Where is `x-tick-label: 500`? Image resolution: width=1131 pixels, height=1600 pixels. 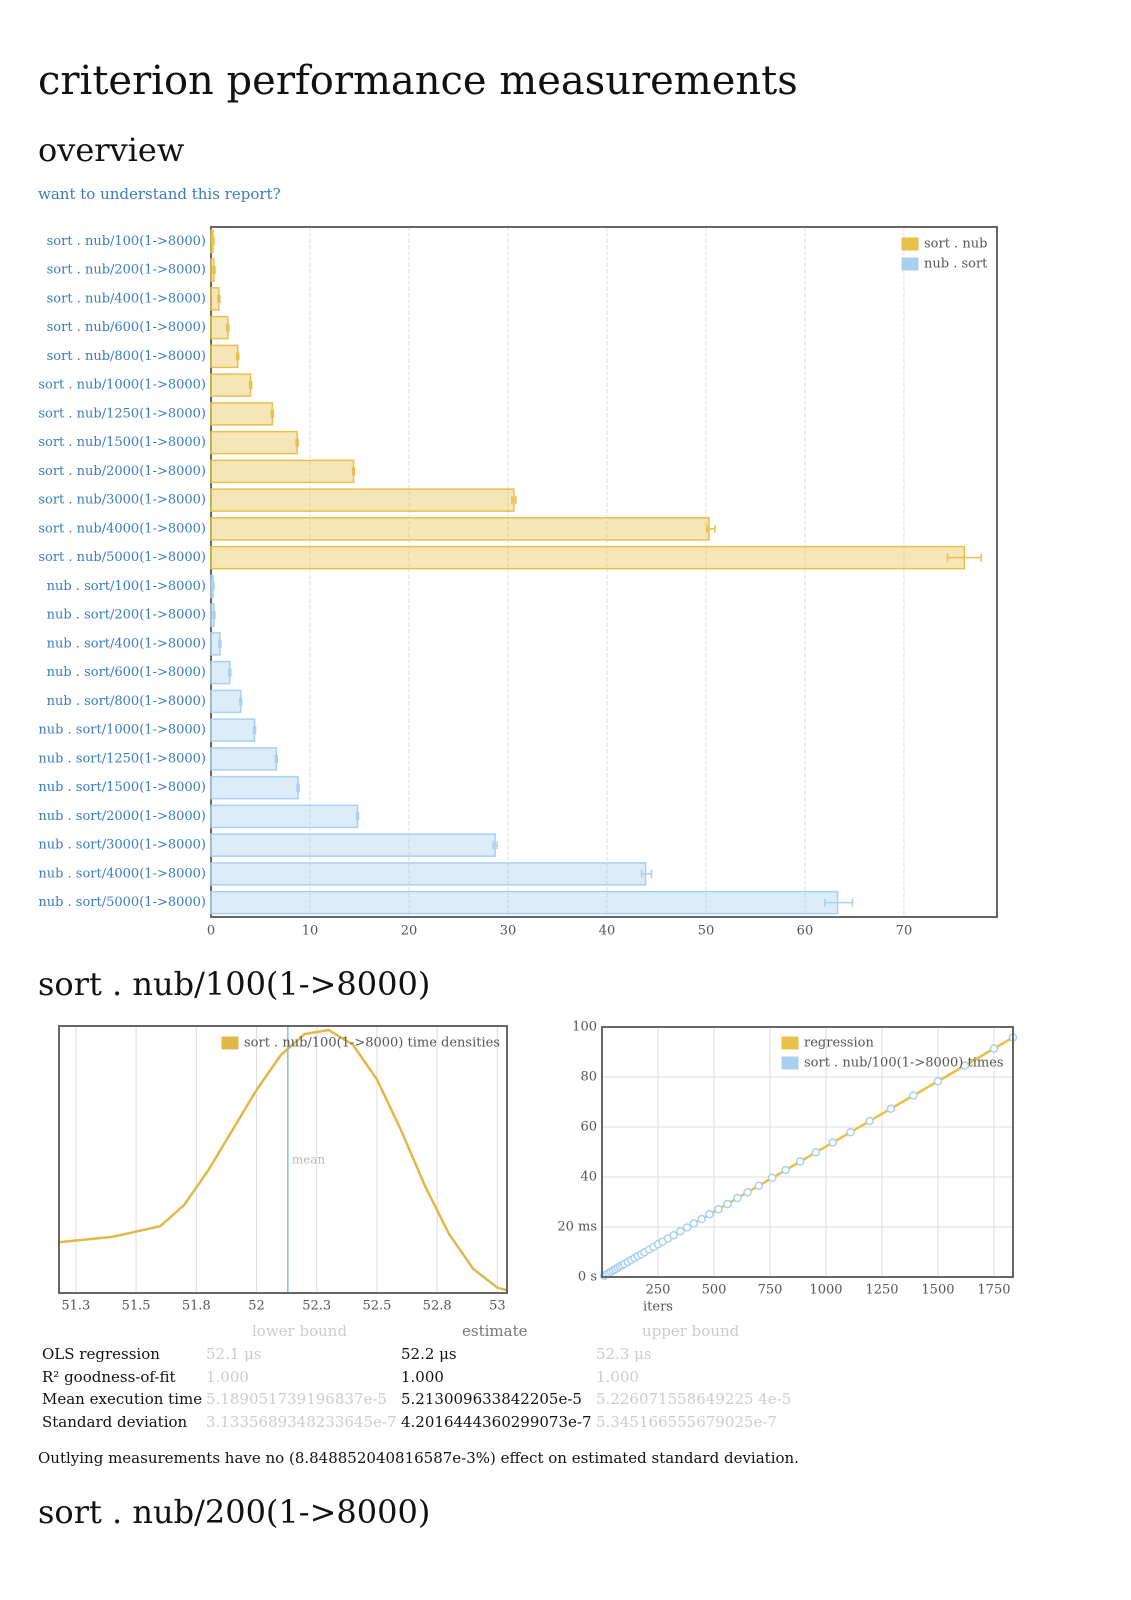
x-tick-label: 500 is located at coordinates (714, 1290).